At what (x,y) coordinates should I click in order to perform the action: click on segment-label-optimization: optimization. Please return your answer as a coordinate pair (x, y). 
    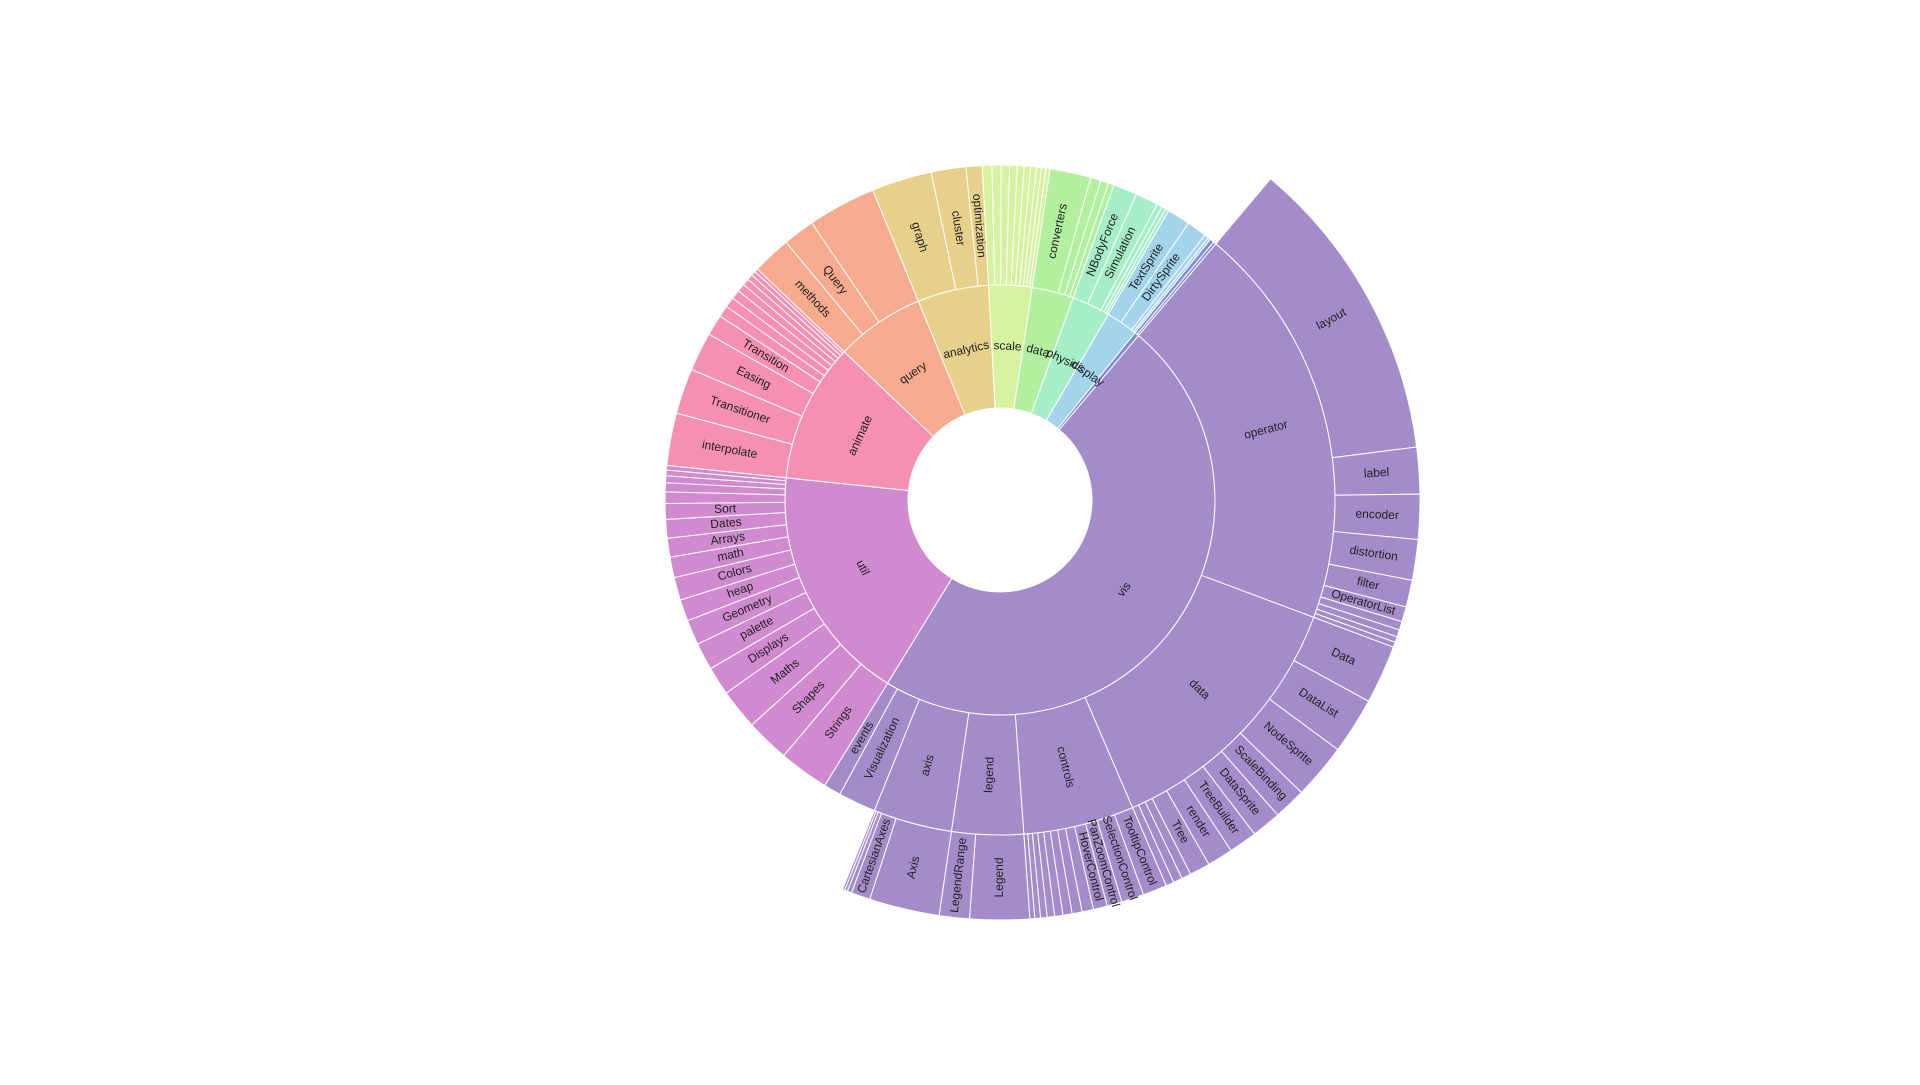
    Looking at the image, I should click on (979, 225).